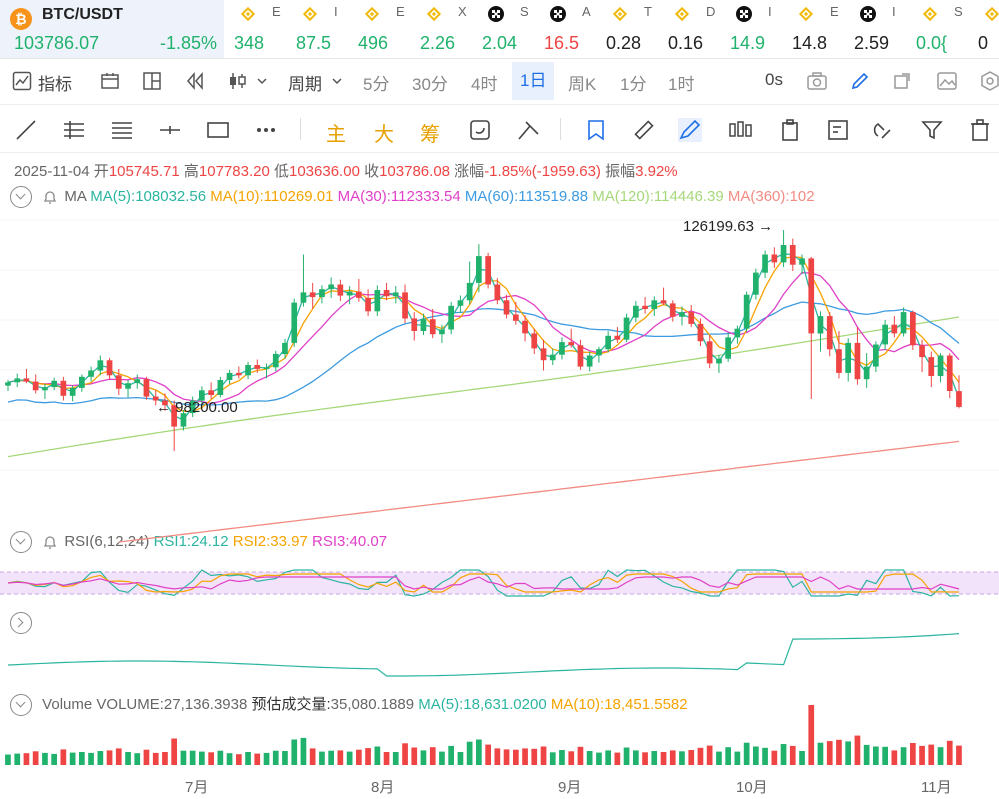 The image size is (999, 799). Describe the element at coordinates (980, 130) in the screenshot. I see `trash-icon` at that location.